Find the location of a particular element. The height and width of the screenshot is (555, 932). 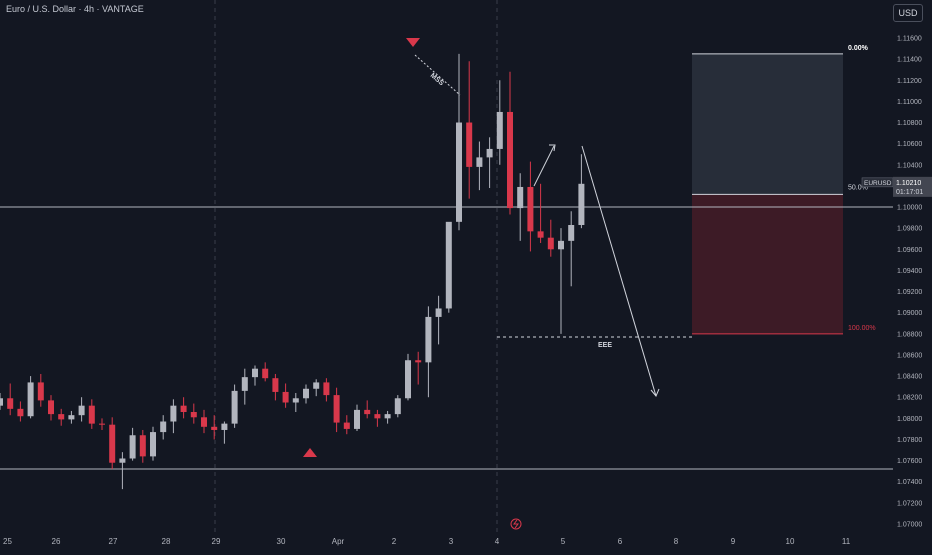

price-axis is located at coordinates (912, 275).